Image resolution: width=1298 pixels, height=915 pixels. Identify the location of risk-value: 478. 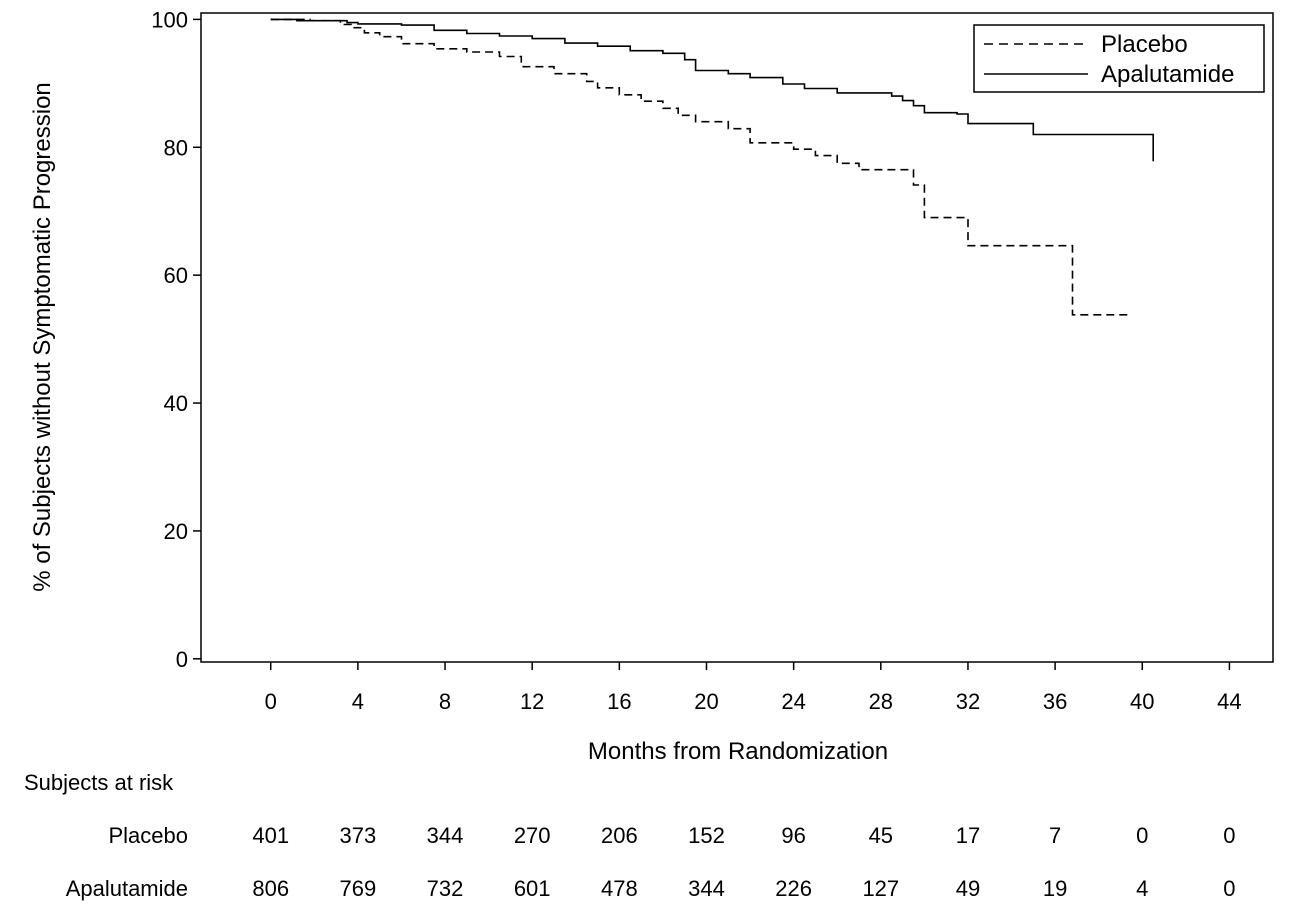
(619, 888).